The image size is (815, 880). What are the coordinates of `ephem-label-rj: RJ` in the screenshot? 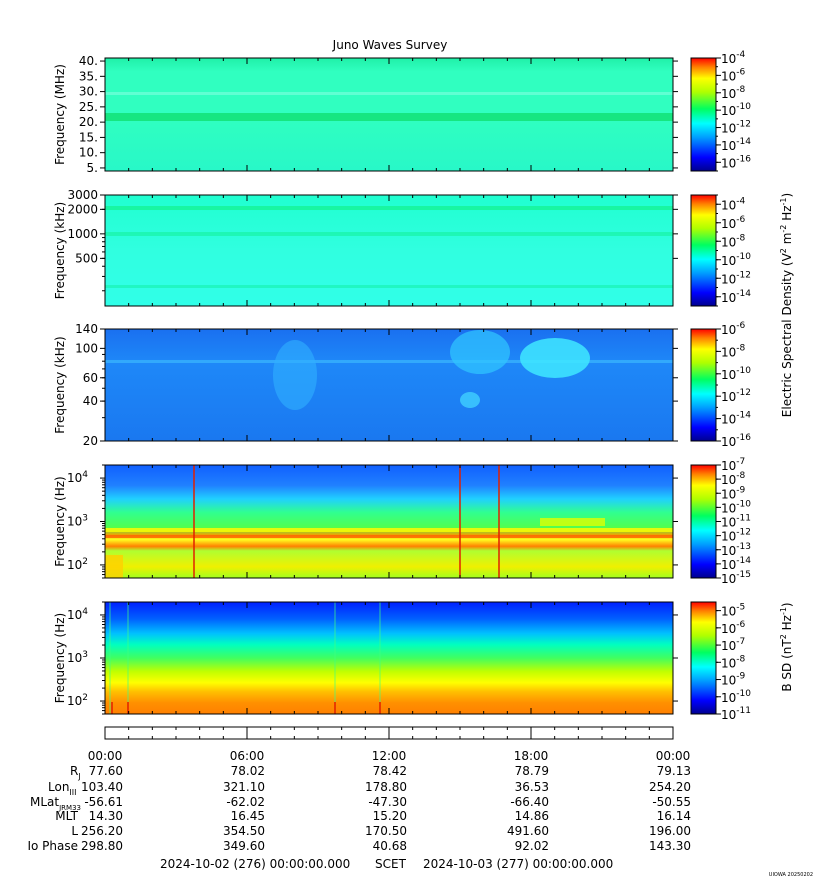 It's located at (75, 772).